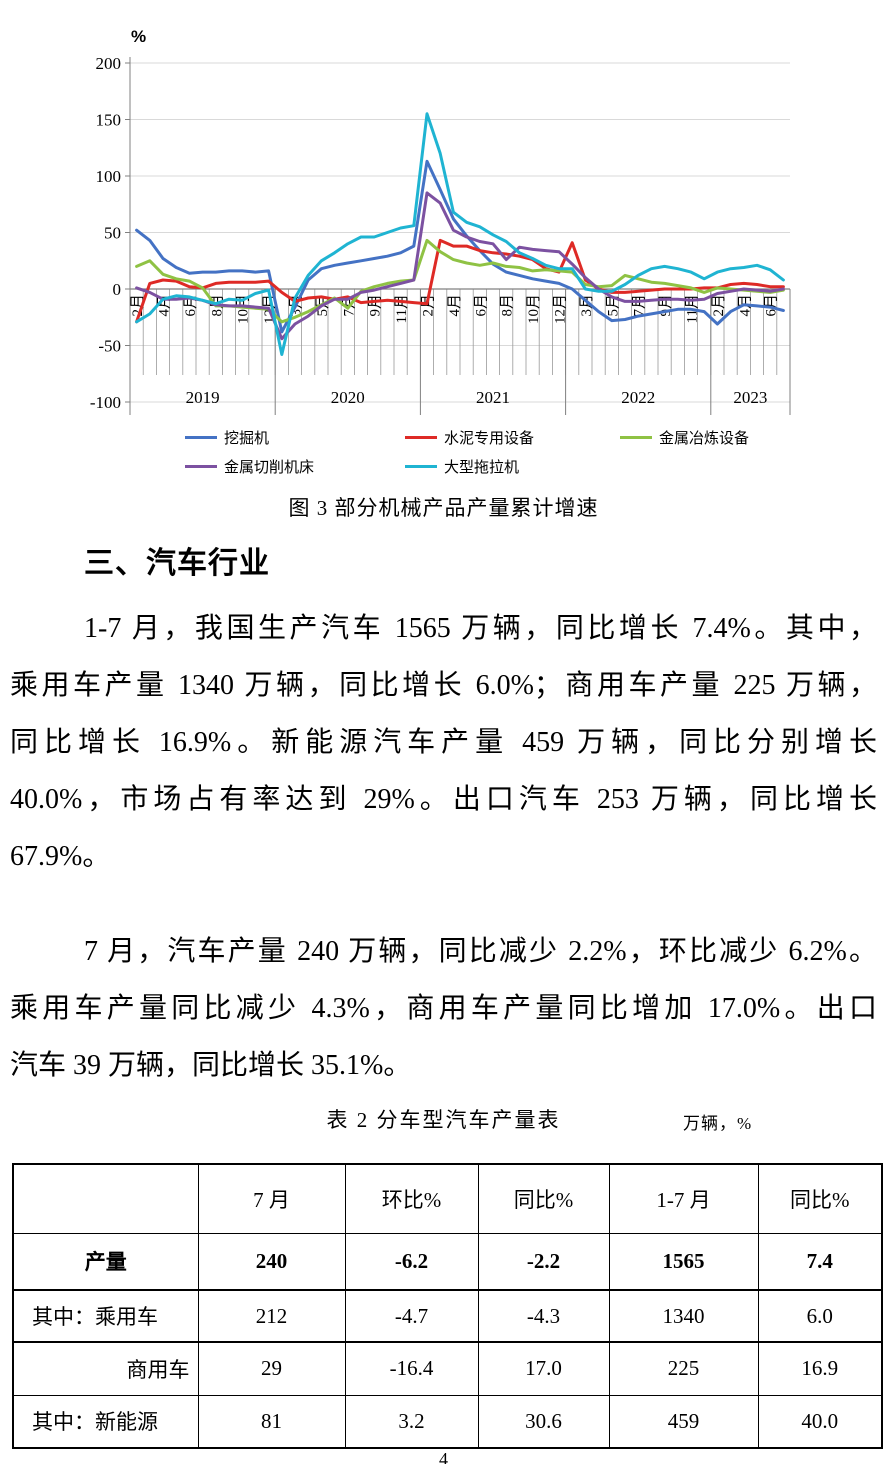 This screenshot has height=1464, width=887. What do you see at coordinates (820, 1316) in the screenshot?
I see `table-cell: 6.0` at bounding box center [820, 1316].